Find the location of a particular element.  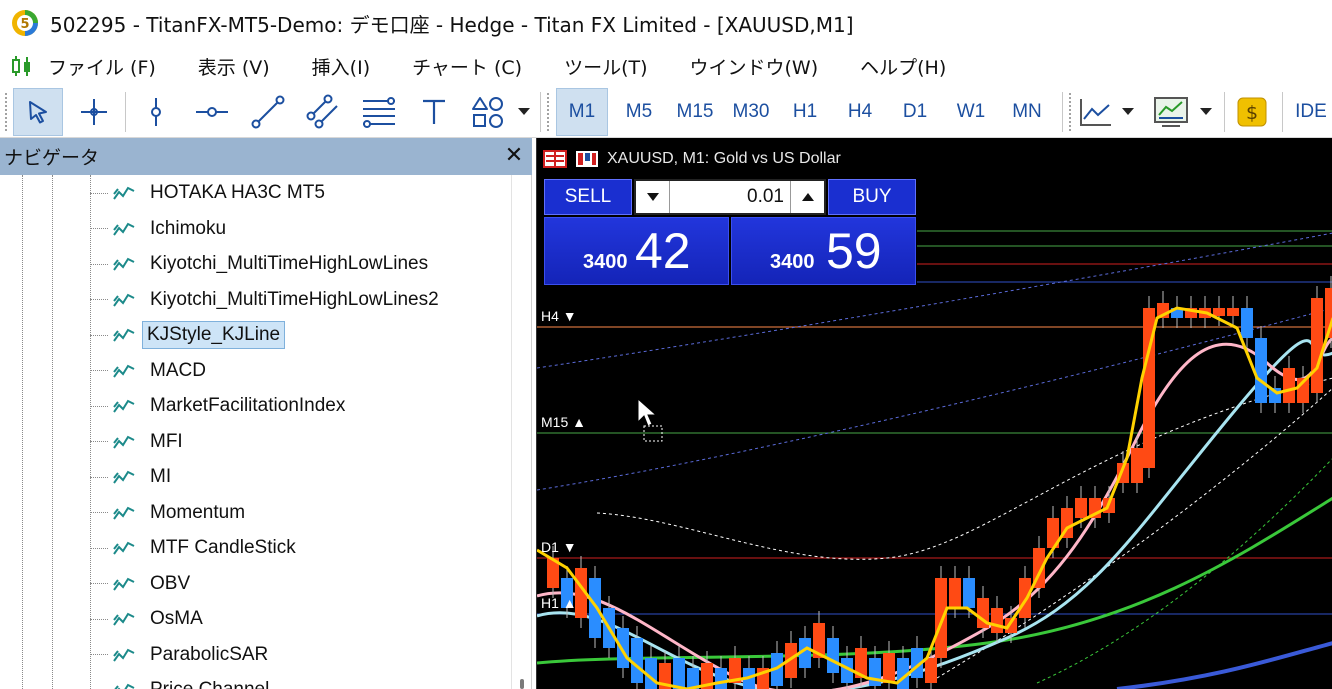

indicator-item: Ichimoku is located at coordinates (160, 229).